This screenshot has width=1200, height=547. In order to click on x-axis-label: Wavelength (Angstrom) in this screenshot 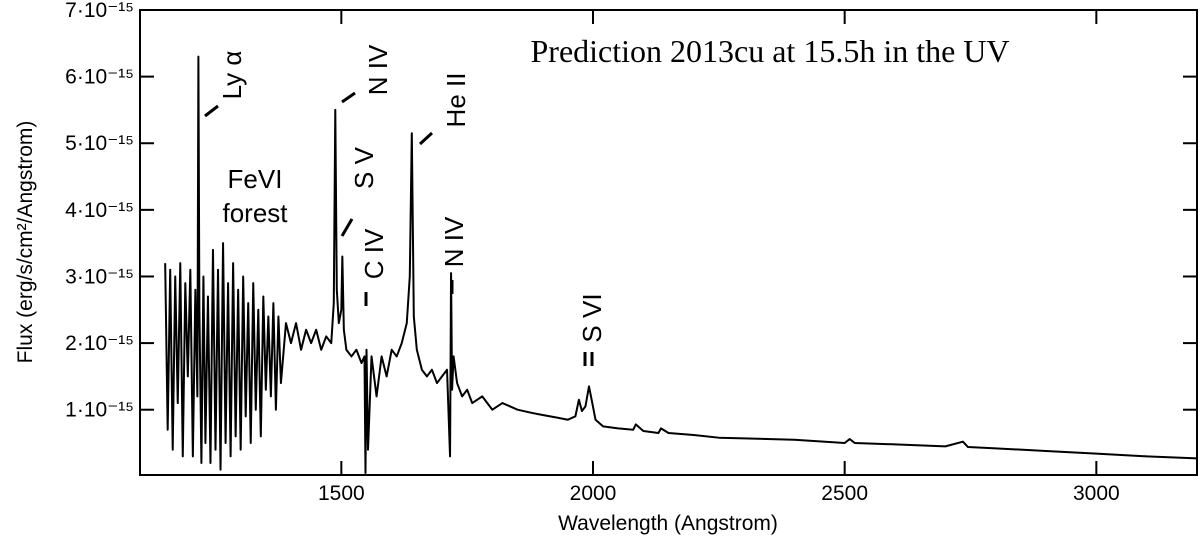, I will do `click(668, 523)`.